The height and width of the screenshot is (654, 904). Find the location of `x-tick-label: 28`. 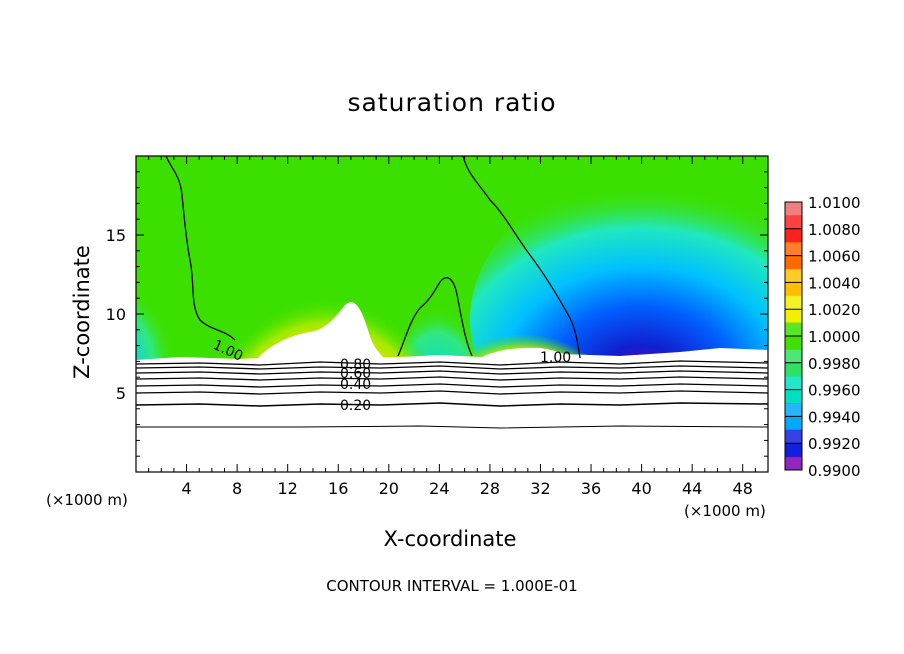

x-tick-label: 28 is located at coordinates (490, 488).